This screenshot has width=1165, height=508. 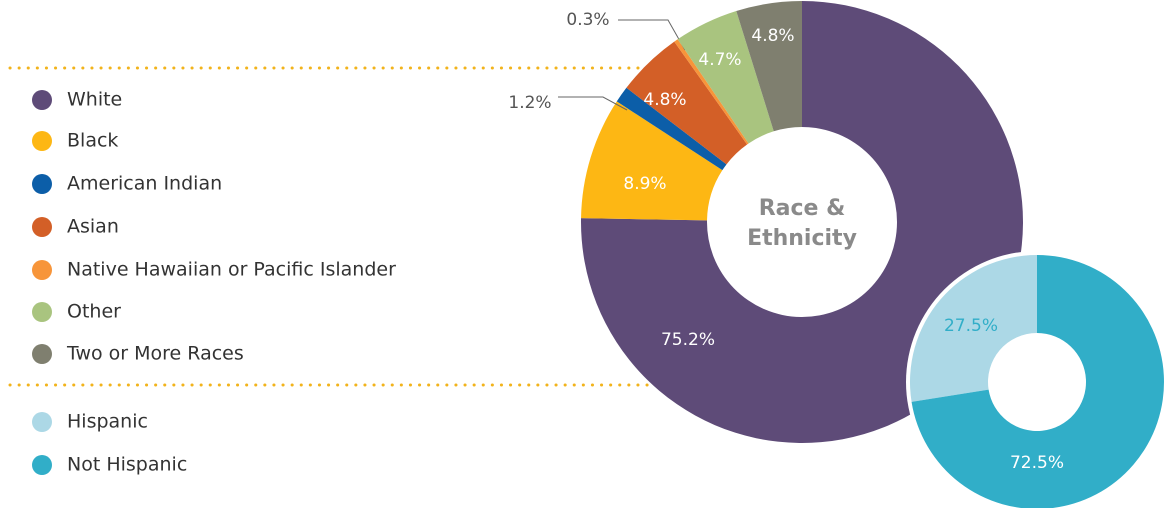 What do you see at coordinates (587, 20) in the screenshot?
I see `slice-label: 0.3%` at bounding box center [587, 20].